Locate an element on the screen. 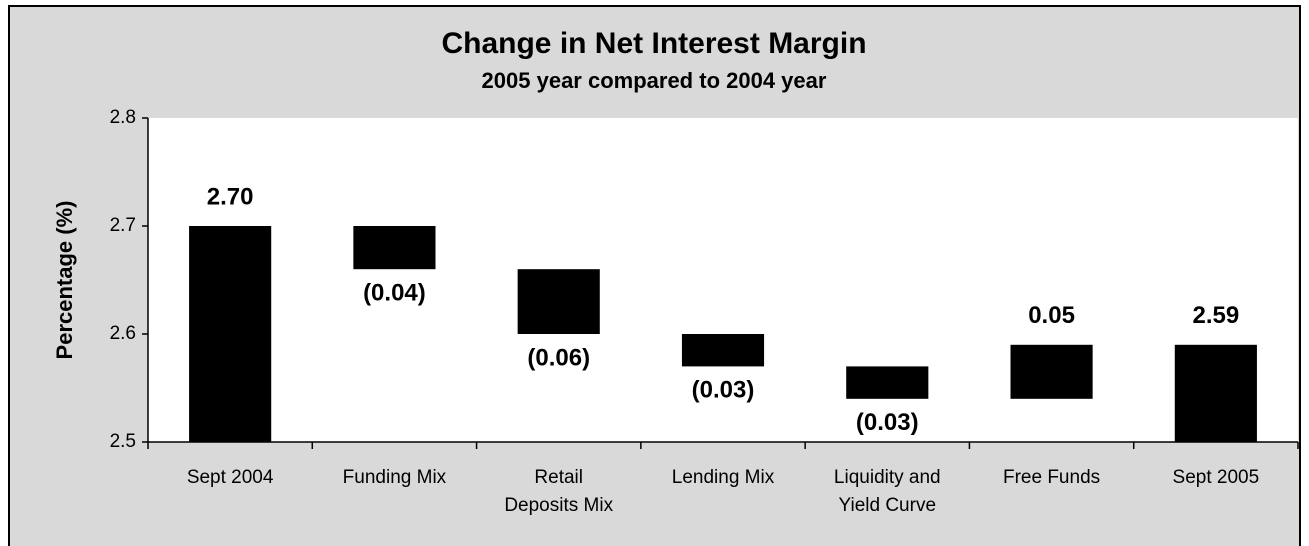 Image resolution: width=1309 pixels, height=546 pixels. value-label: 2.59 is located at coordinates (1215, 315).